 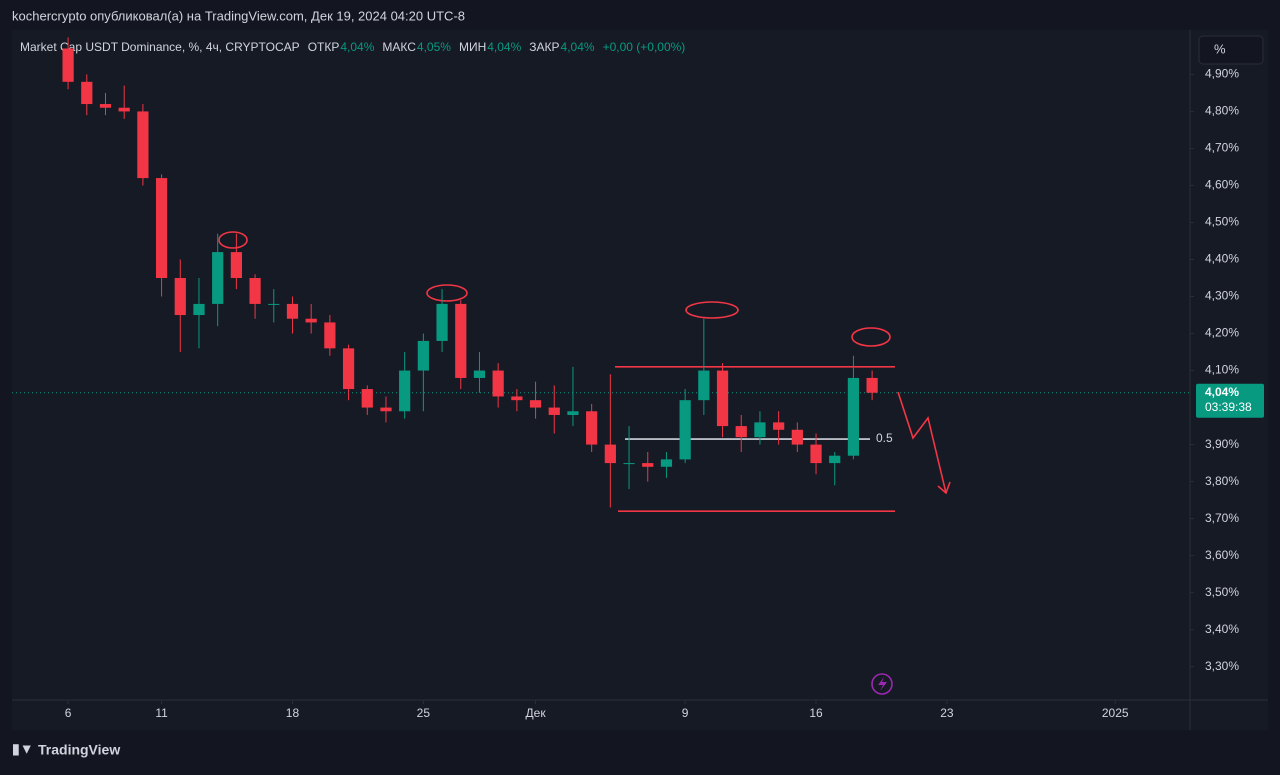 I want to click on x-tick-label: 18, so click(x=293, y=713).